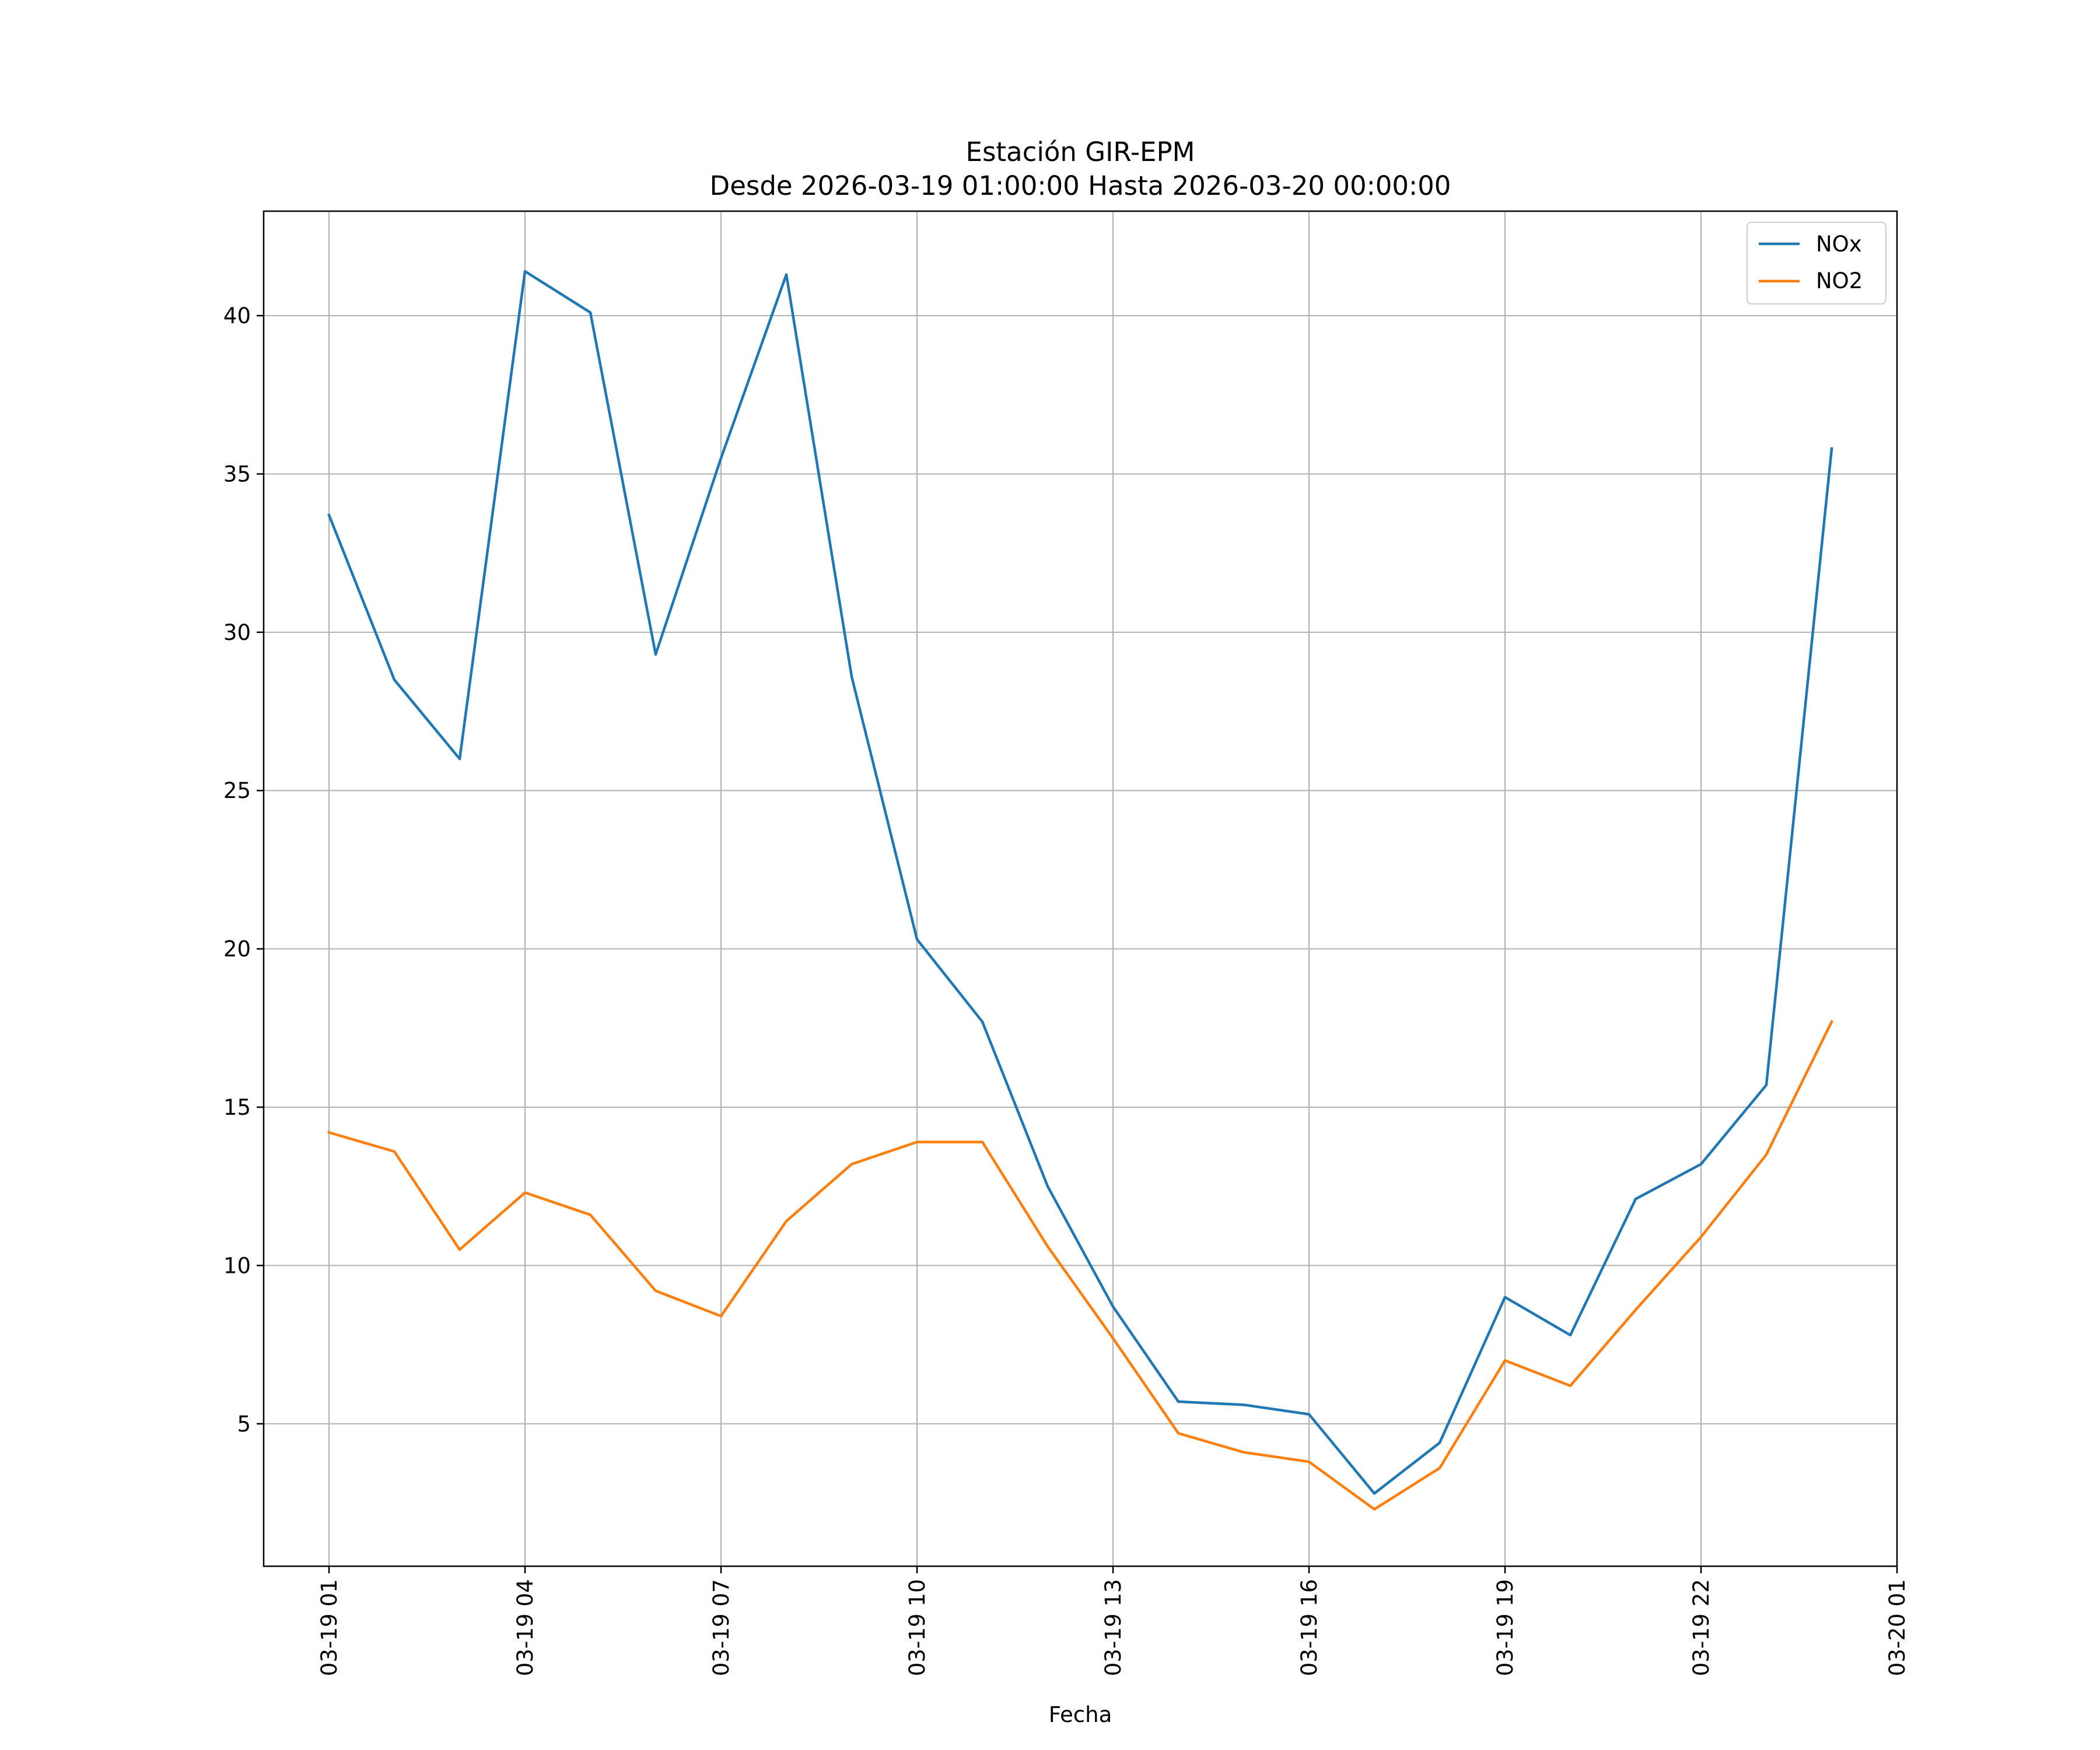 The width and height of the screenshot is (2100, 1750). I want to click on y-tick-label: 5, so click(244, 1424).